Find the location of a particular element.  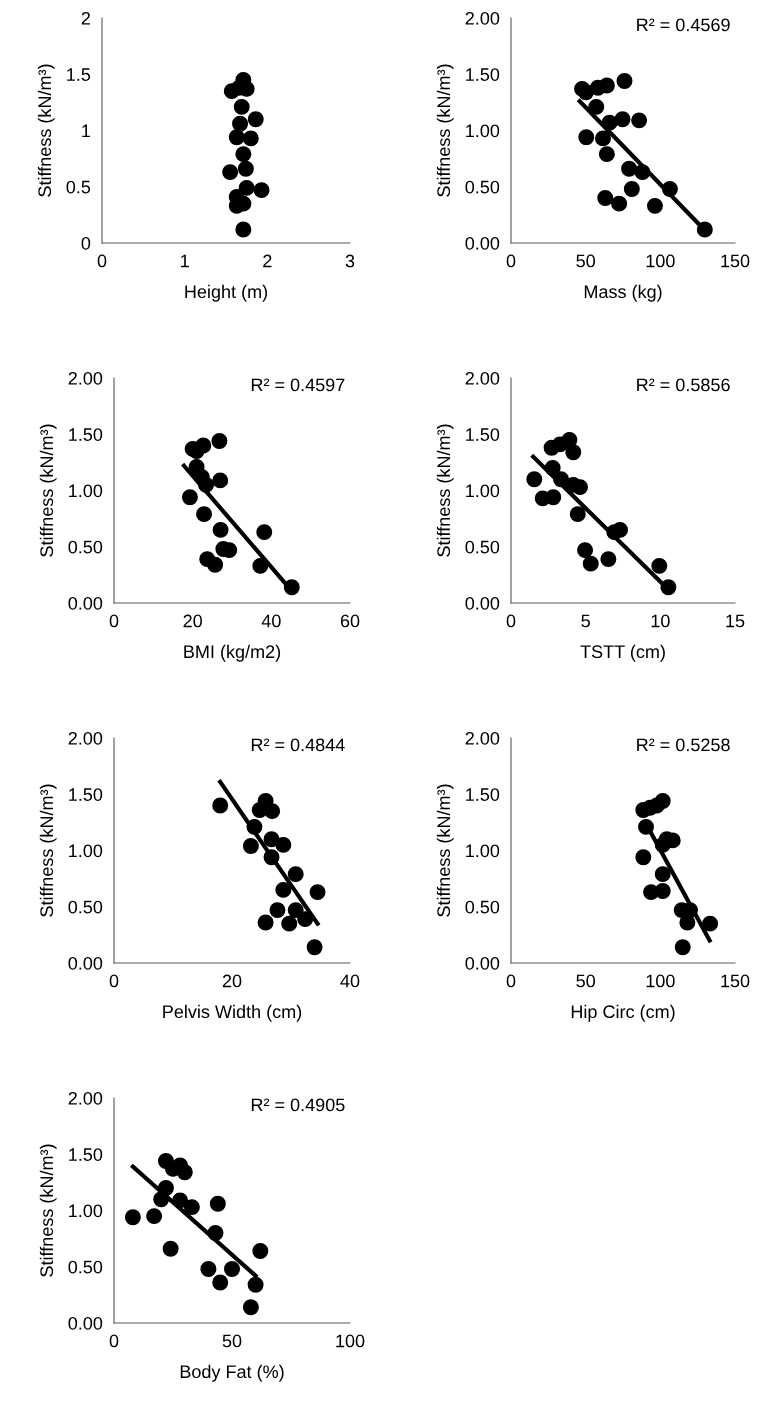

x-tick-label: 40 is located at coordinates (271, 621).